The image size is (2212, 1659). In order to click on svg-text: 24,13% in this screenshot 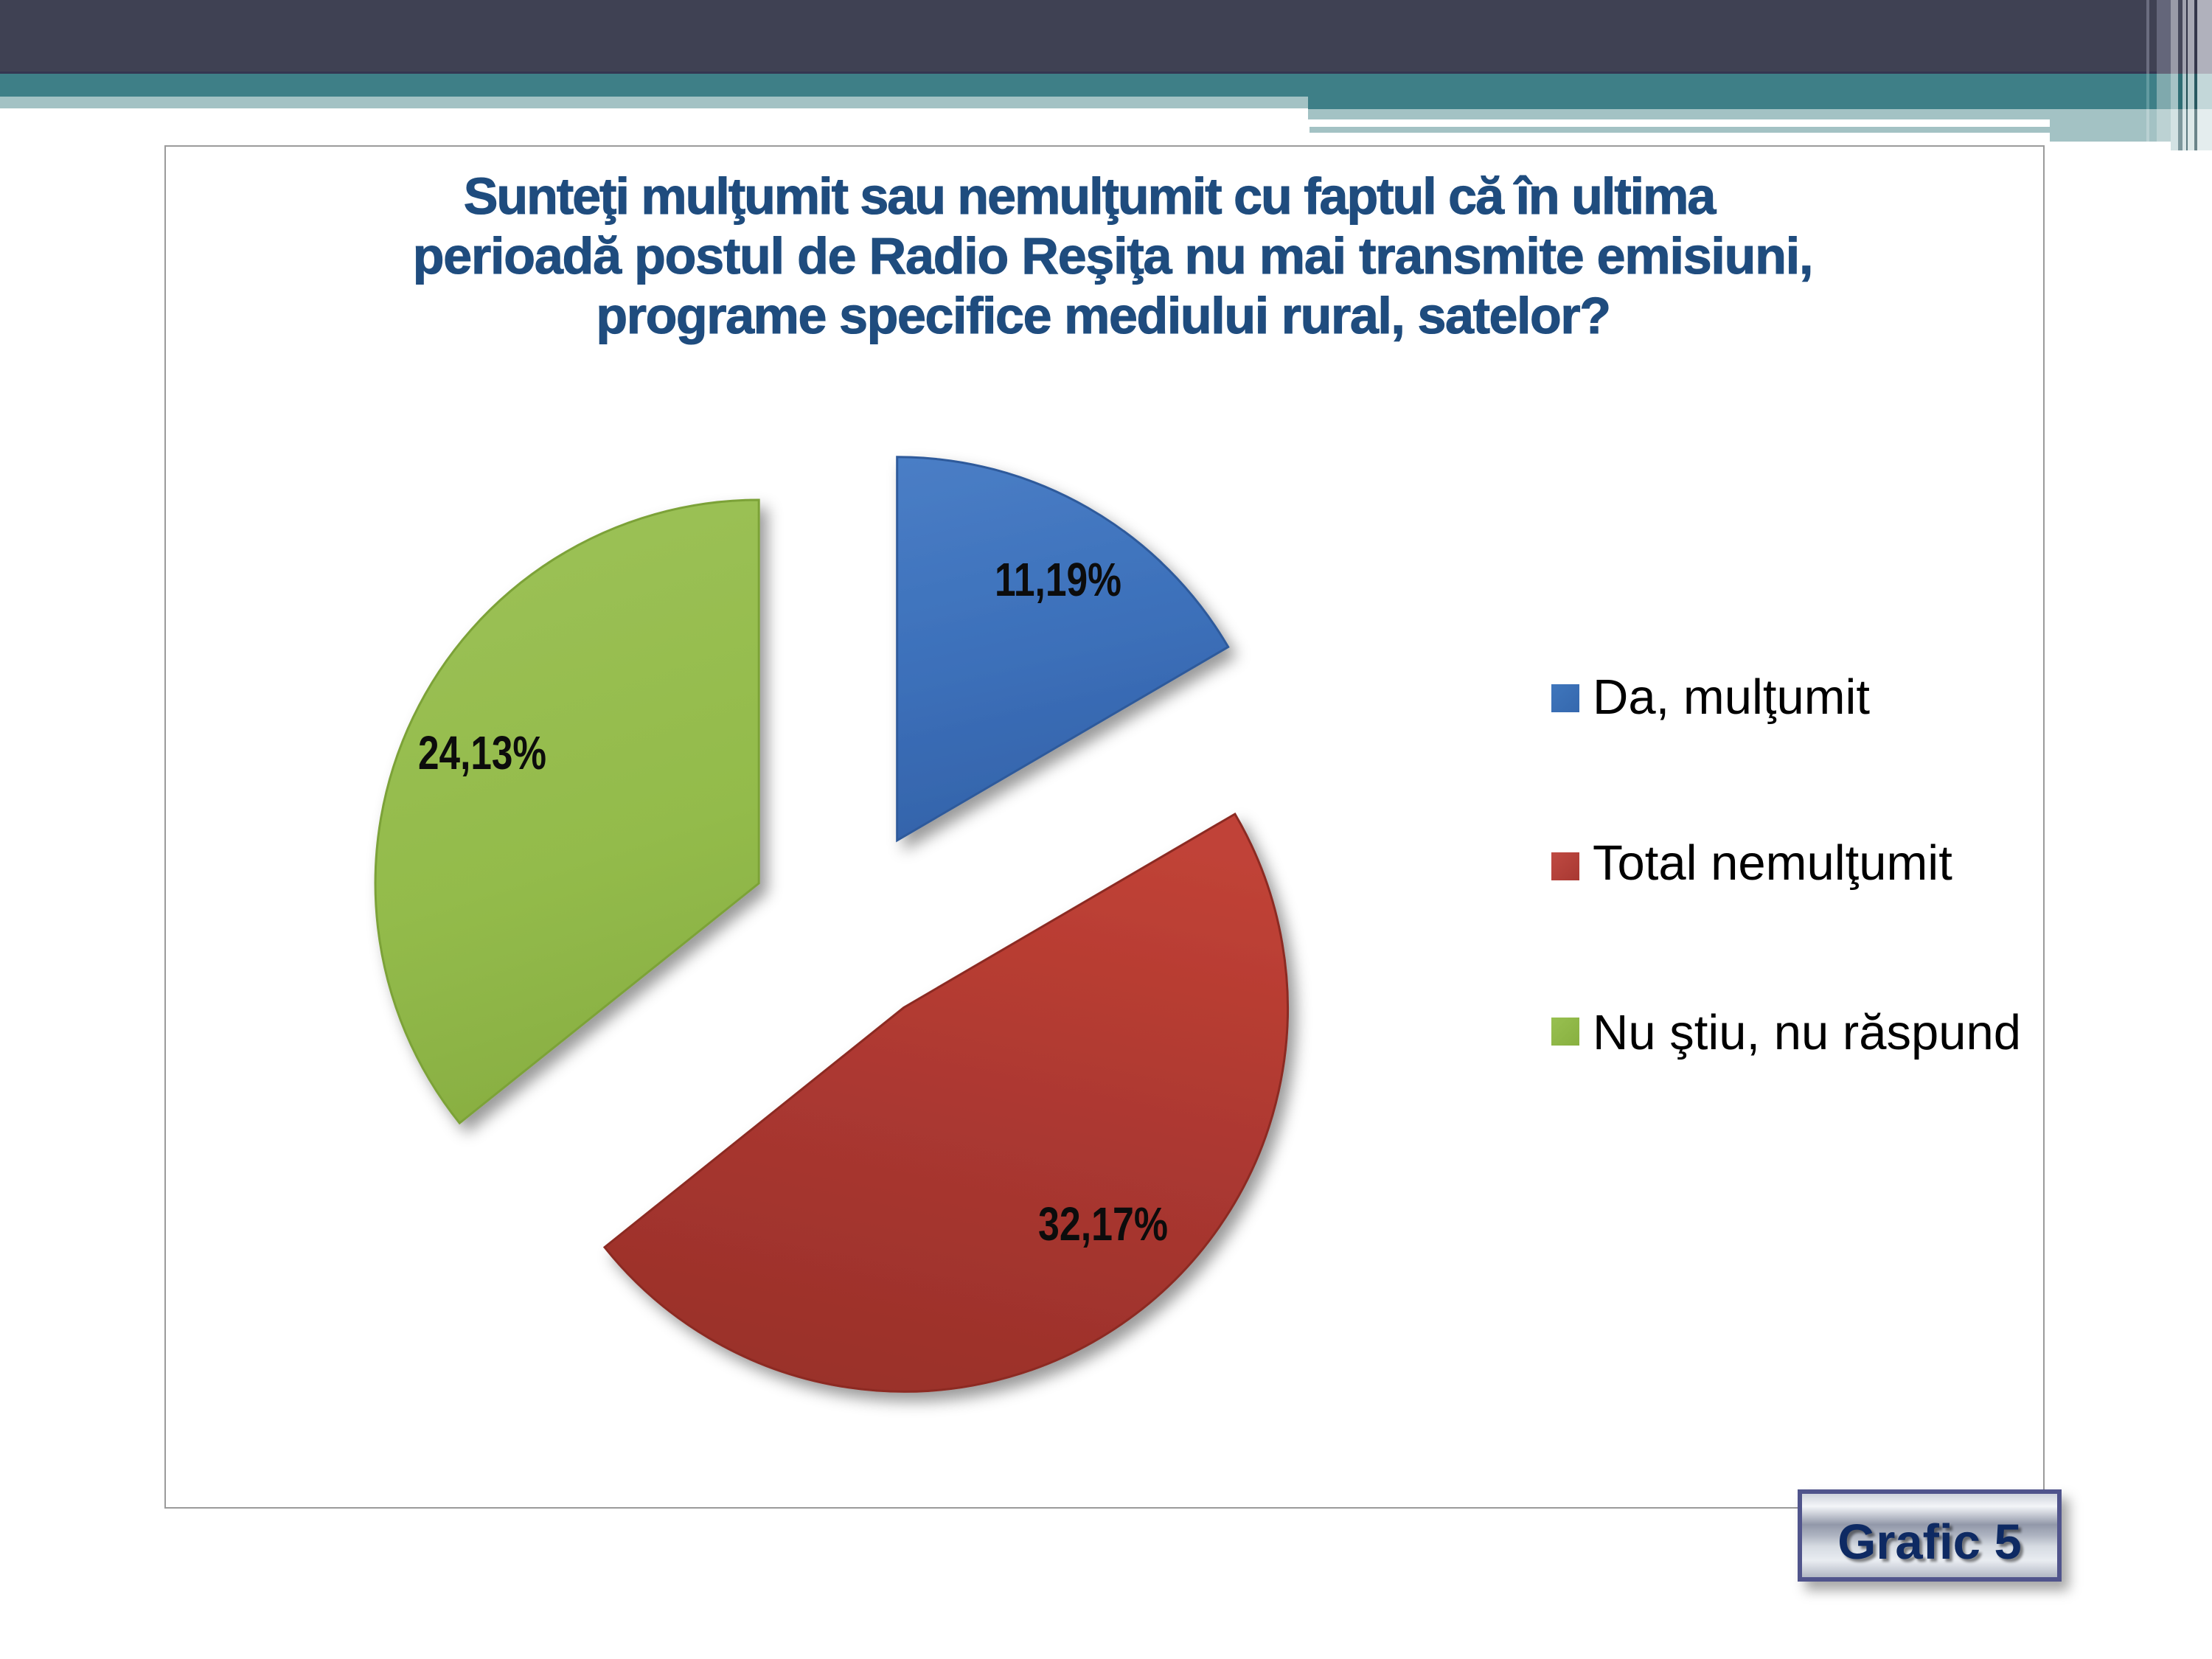, I will do `click(482, 752)`.